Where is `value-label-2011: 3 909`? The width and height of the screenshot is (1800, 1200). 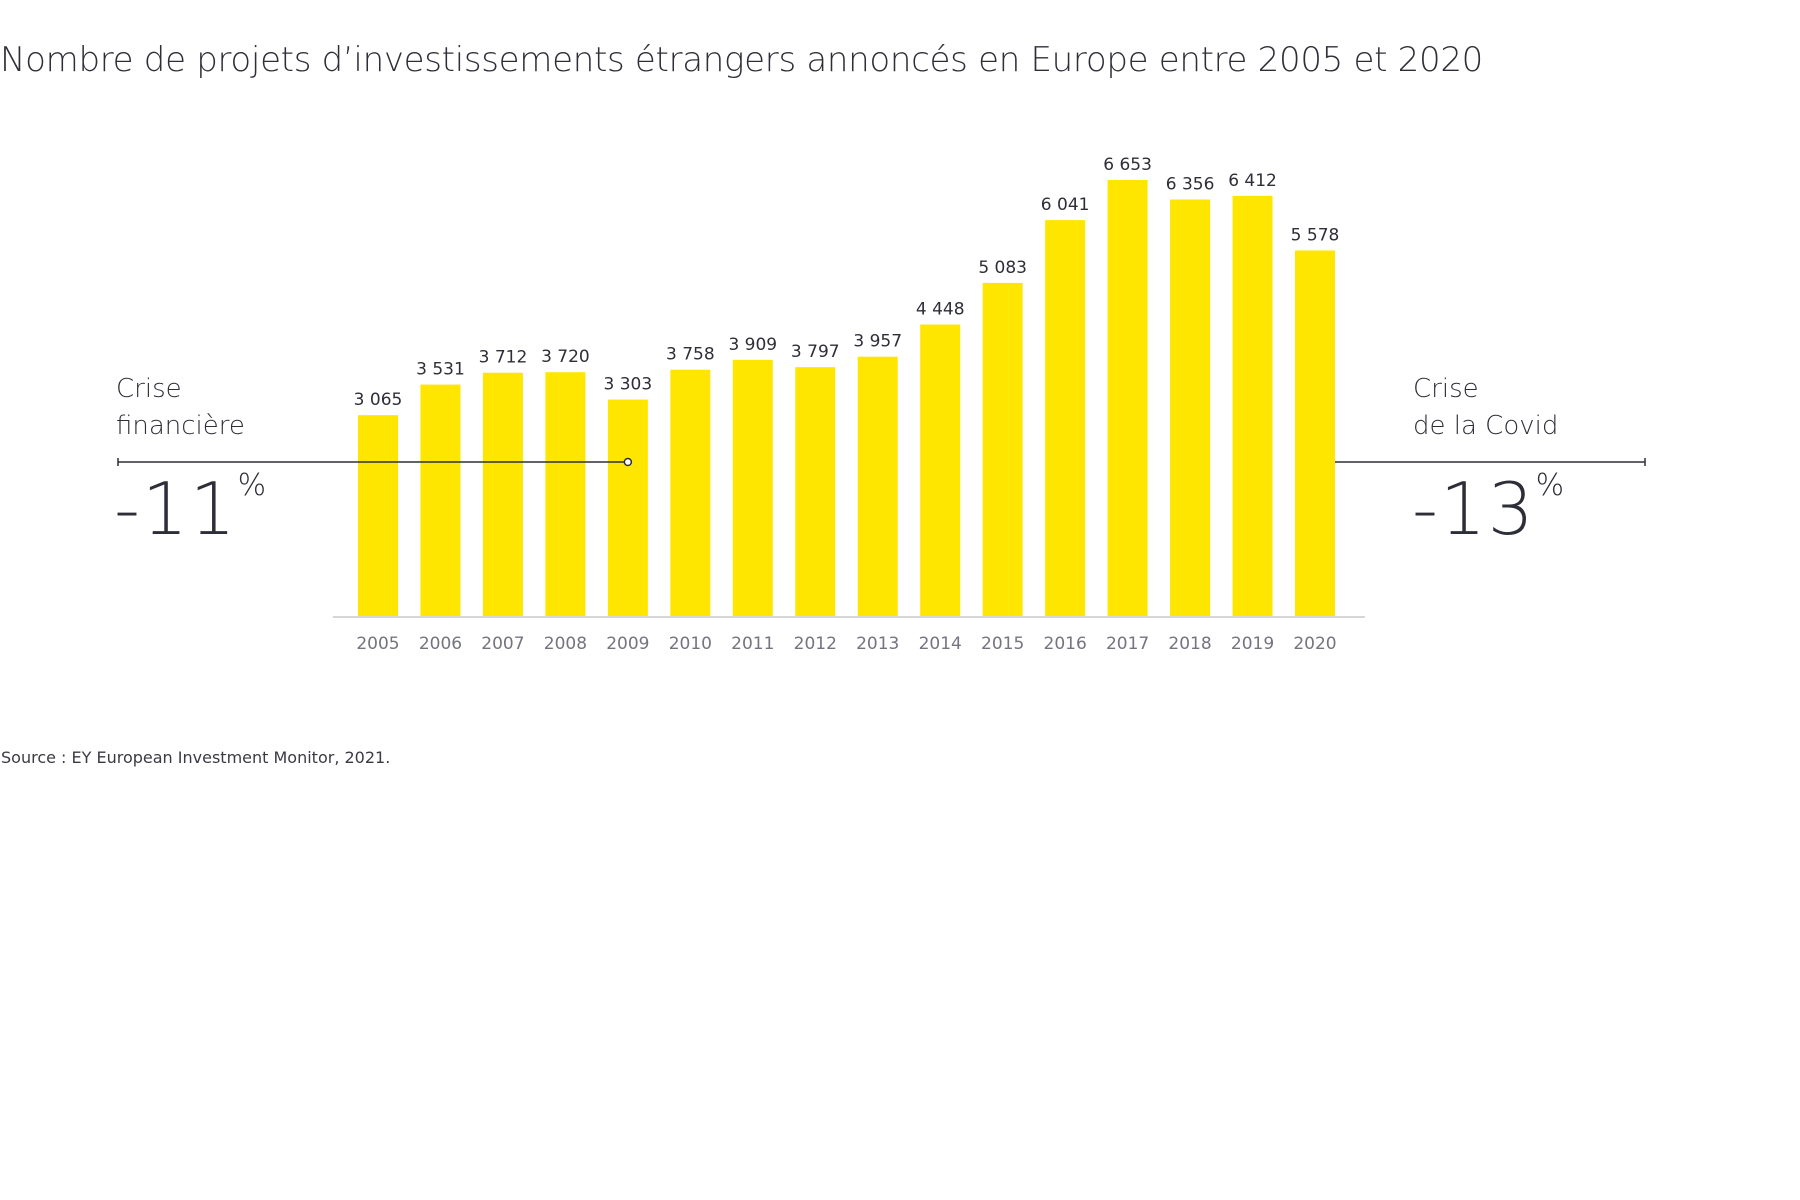 value-label-2011: 3 909 is located at coordinates (752, 345).